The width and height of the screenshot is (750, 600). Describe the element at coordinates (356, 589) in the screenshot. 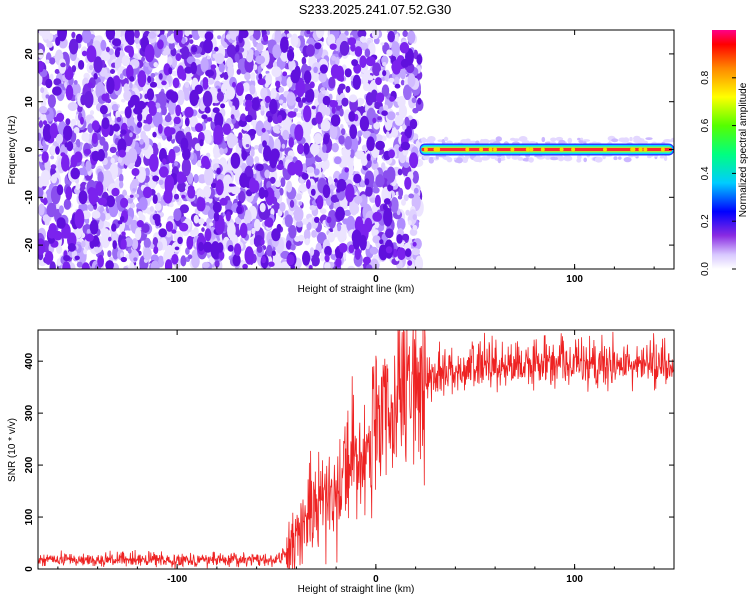

I see `snr-x-axis-label: Height of straight line (km)` at that location.